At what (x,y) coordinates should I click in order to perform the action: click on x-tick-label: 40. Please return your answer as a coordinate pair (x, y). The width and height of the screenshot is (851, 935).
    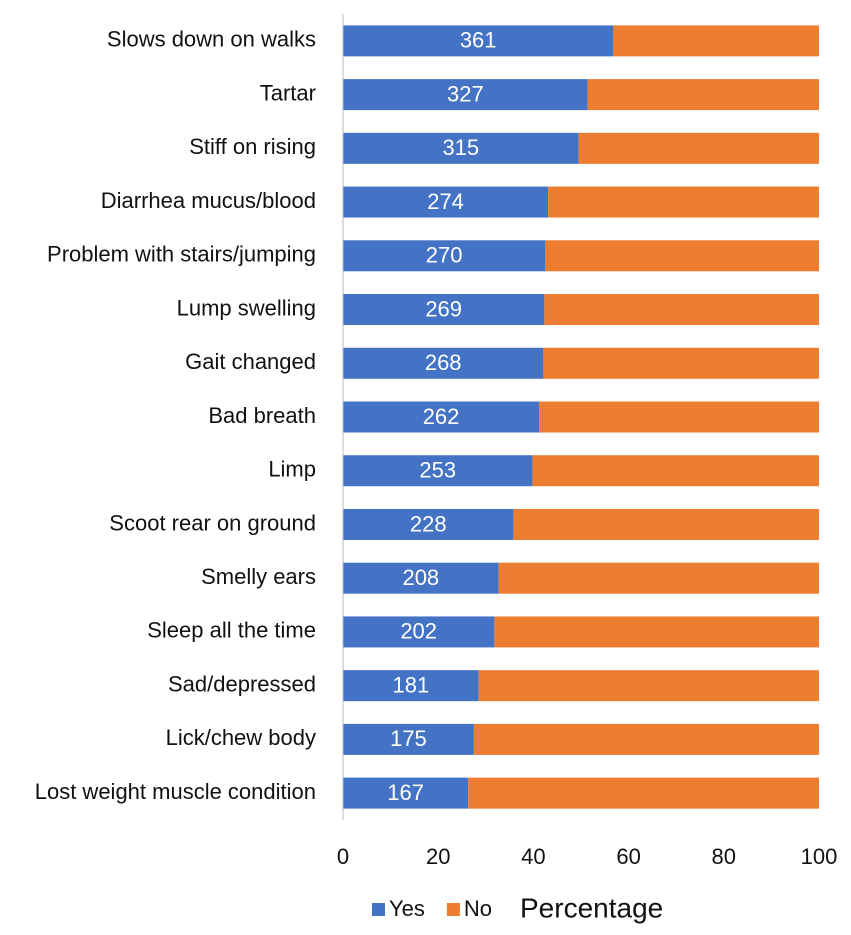
    Looking at the image, I should click on (533, 856).